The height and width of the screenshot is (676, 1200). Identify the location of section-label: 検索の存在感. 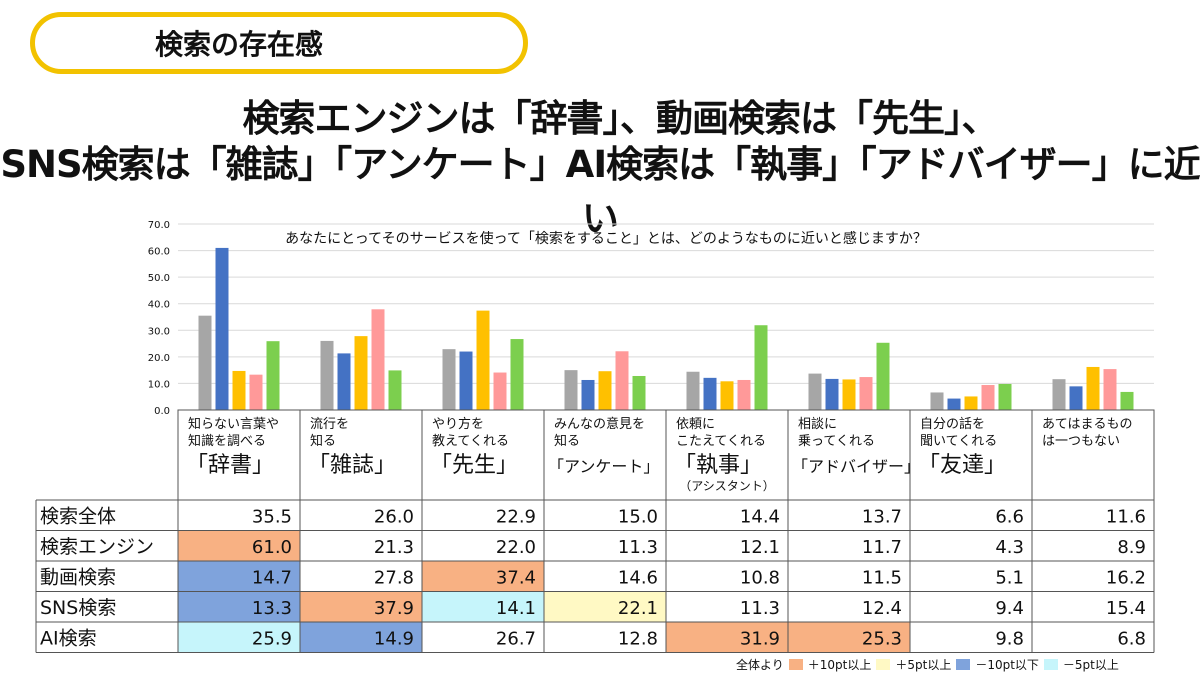
(239, 44).